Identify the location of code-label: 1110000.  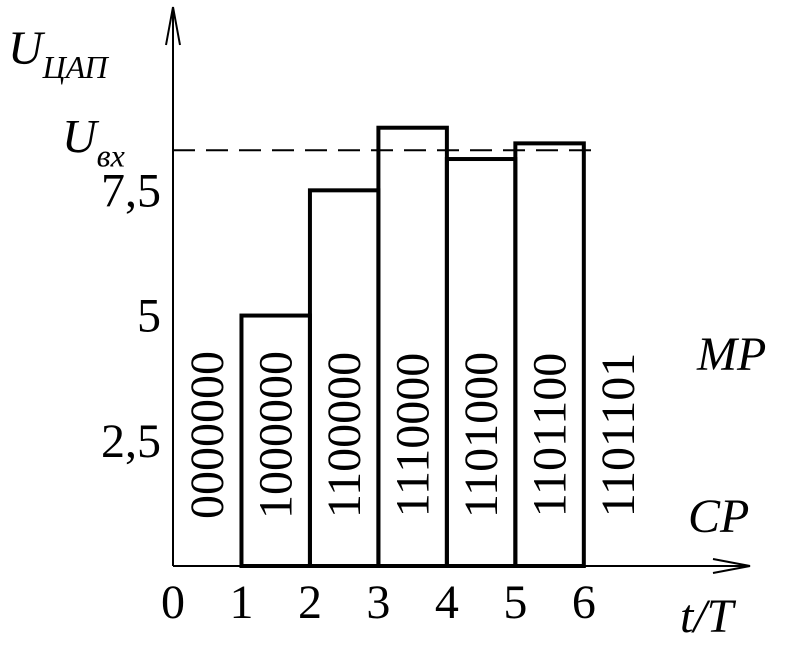
(413, 435).